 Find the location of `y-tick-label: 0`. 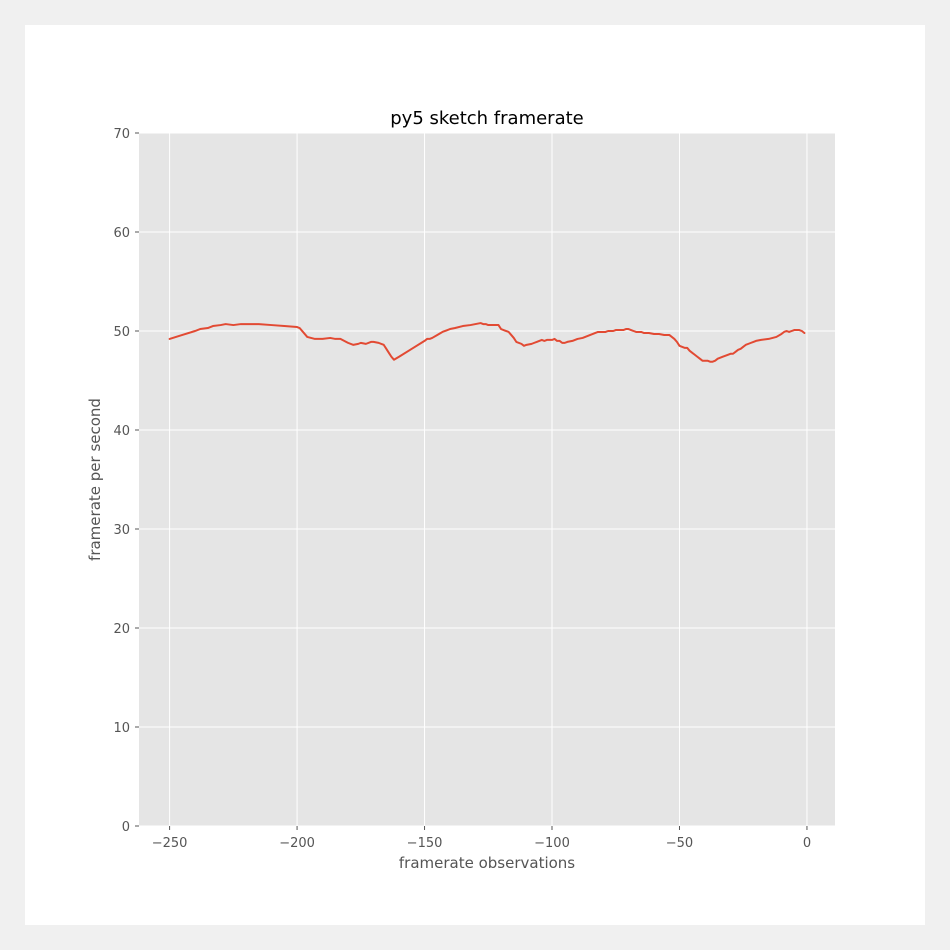

y-tick-label: 0 is located at coordinates (126, 827).